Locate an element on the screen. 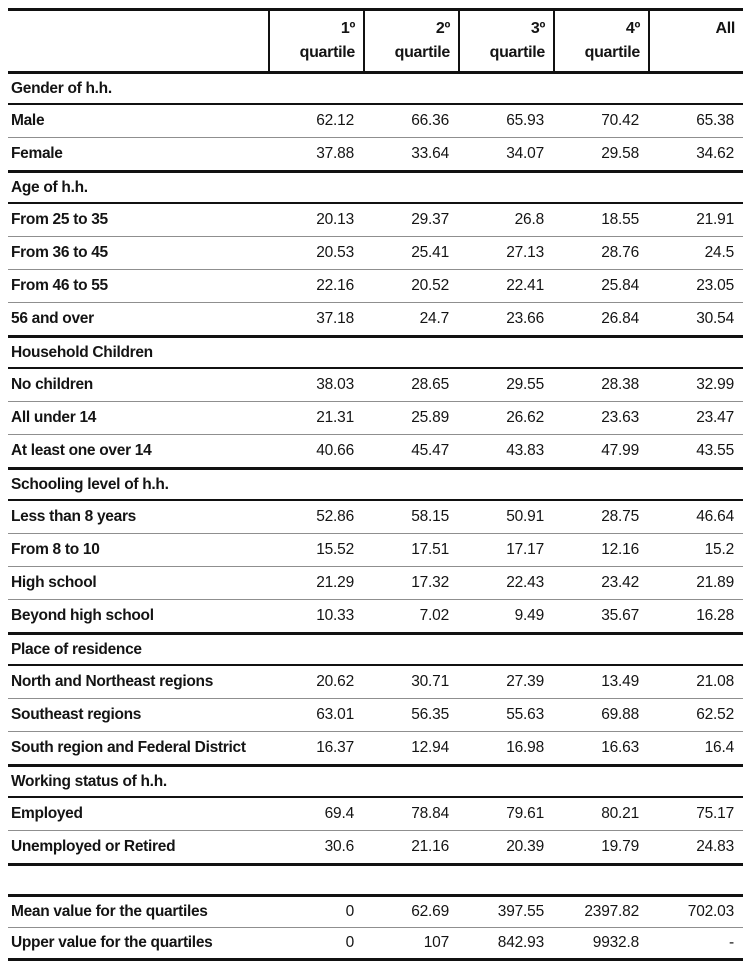  cell-value: 80.21 is located at coordinates (620, 813).